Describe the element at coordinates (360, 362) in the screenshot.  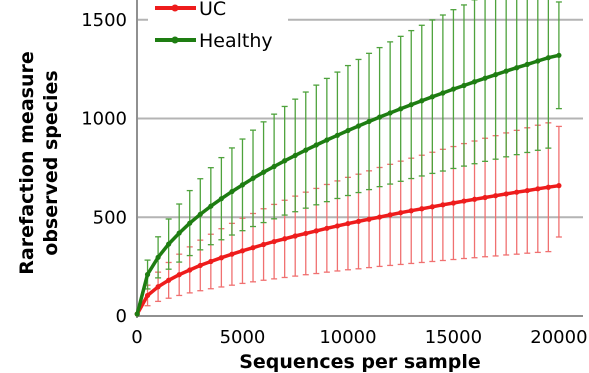
I see `x-axis-title: Sequences per sample` at that location.